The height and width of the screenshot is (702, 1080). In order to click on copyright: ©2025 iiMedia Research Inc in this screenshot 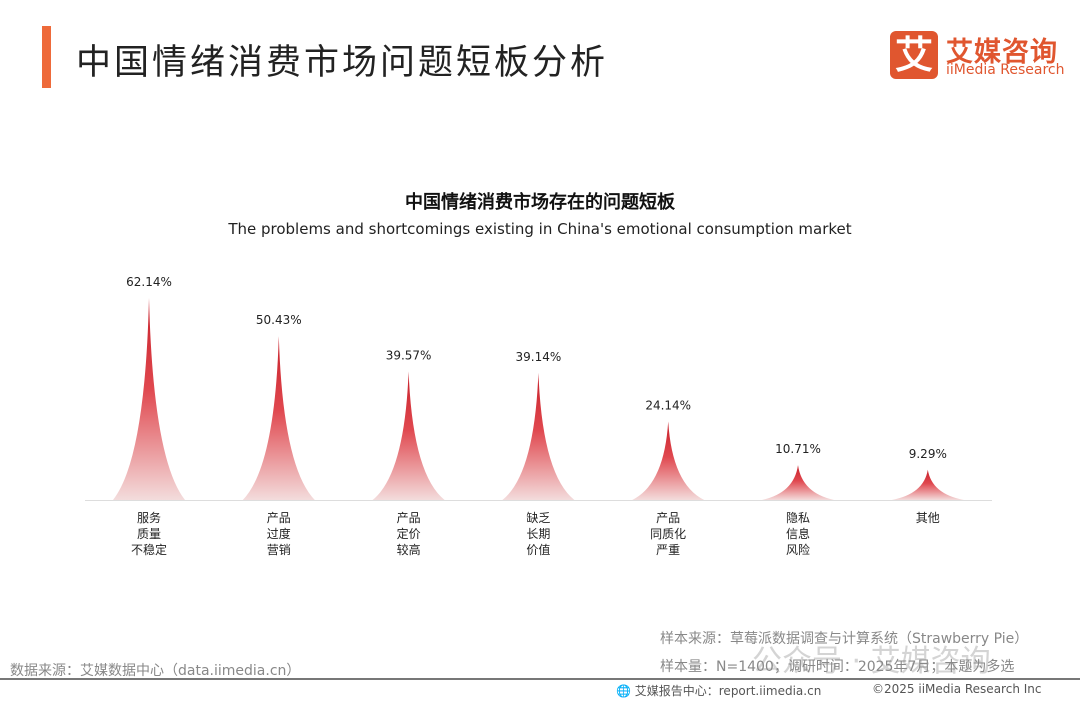, I will do `click(957, 689)`.